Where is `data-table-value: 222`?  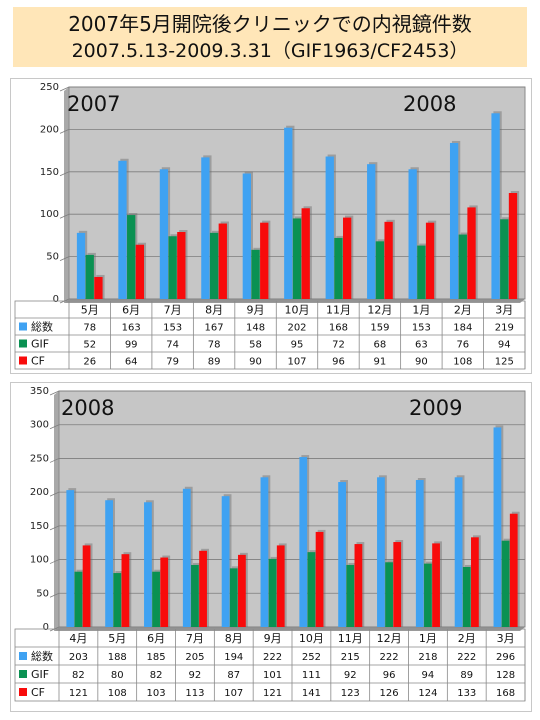 data-table-value: 222 is located at coordinates (272, 657).